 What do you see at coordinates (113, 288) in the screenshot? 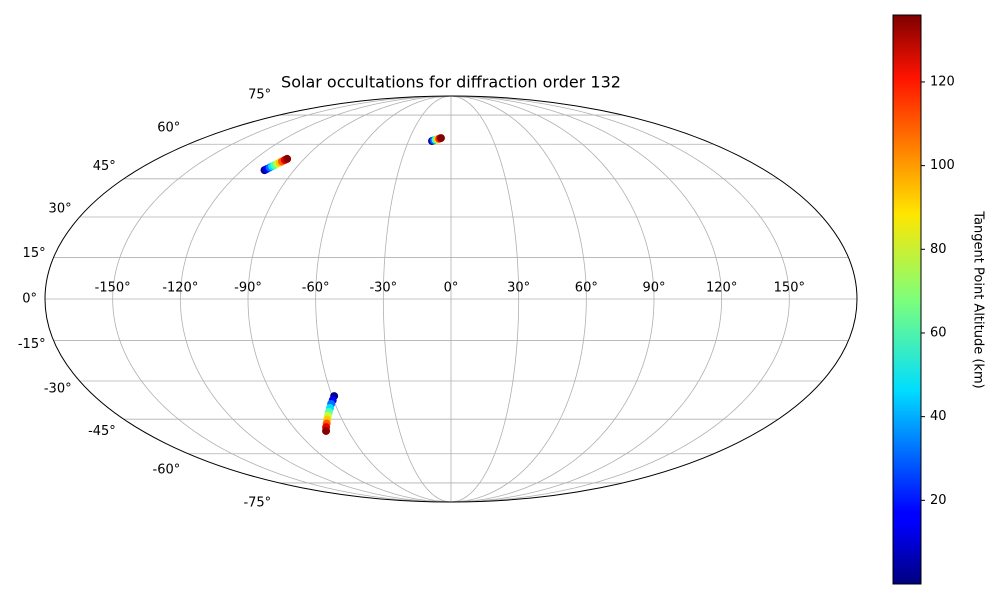
I see `x-tick-label: -150°` at bounding box center [113, 288].